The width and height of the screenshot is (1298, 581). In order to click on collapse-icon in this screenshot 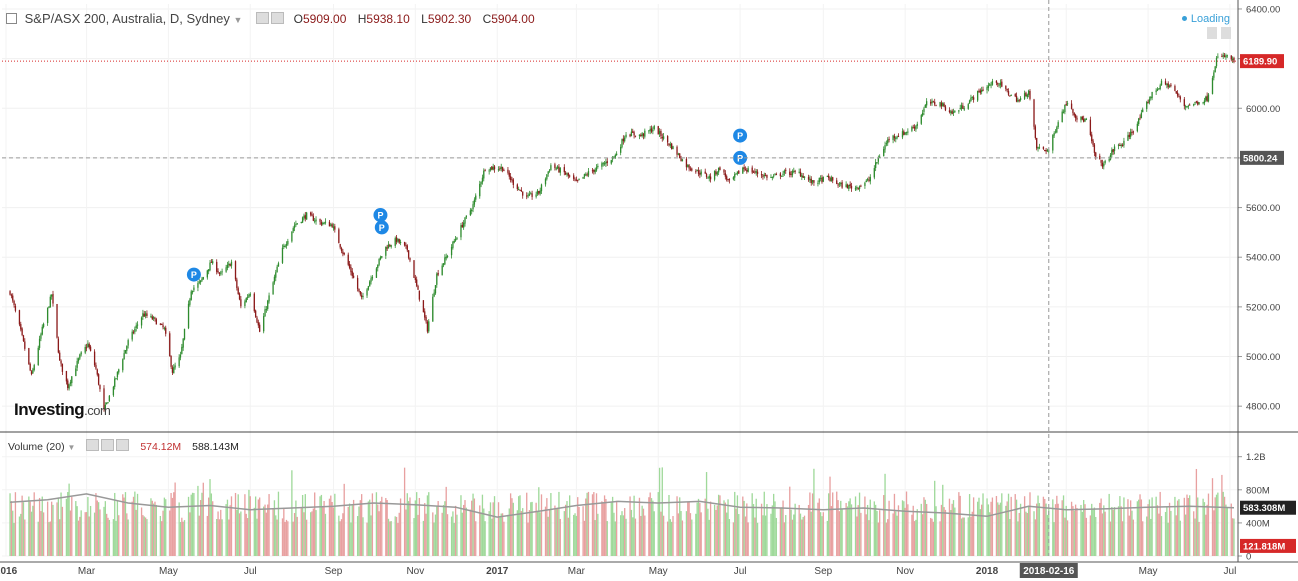, I will do `click(11, 18)`.